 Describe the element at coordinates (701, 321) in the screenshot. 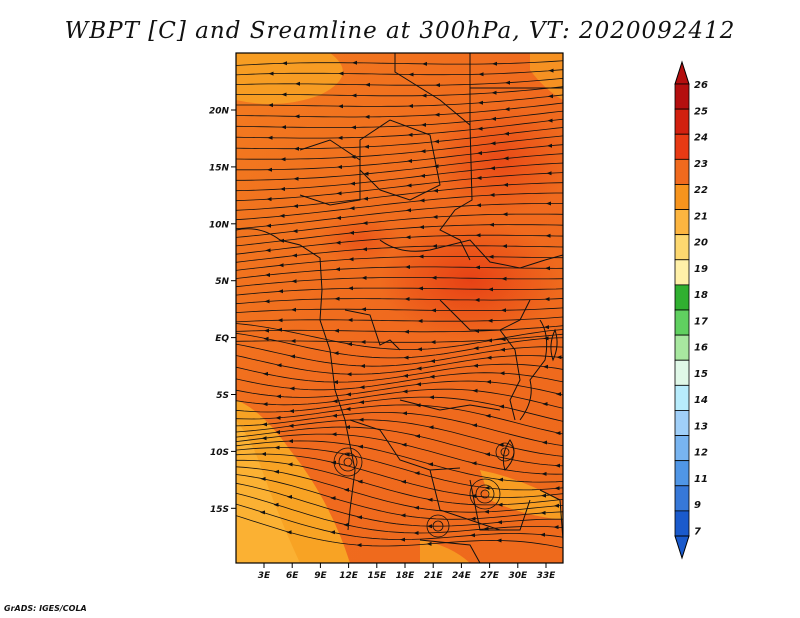

I see `colorbar-label: 17` at that location.